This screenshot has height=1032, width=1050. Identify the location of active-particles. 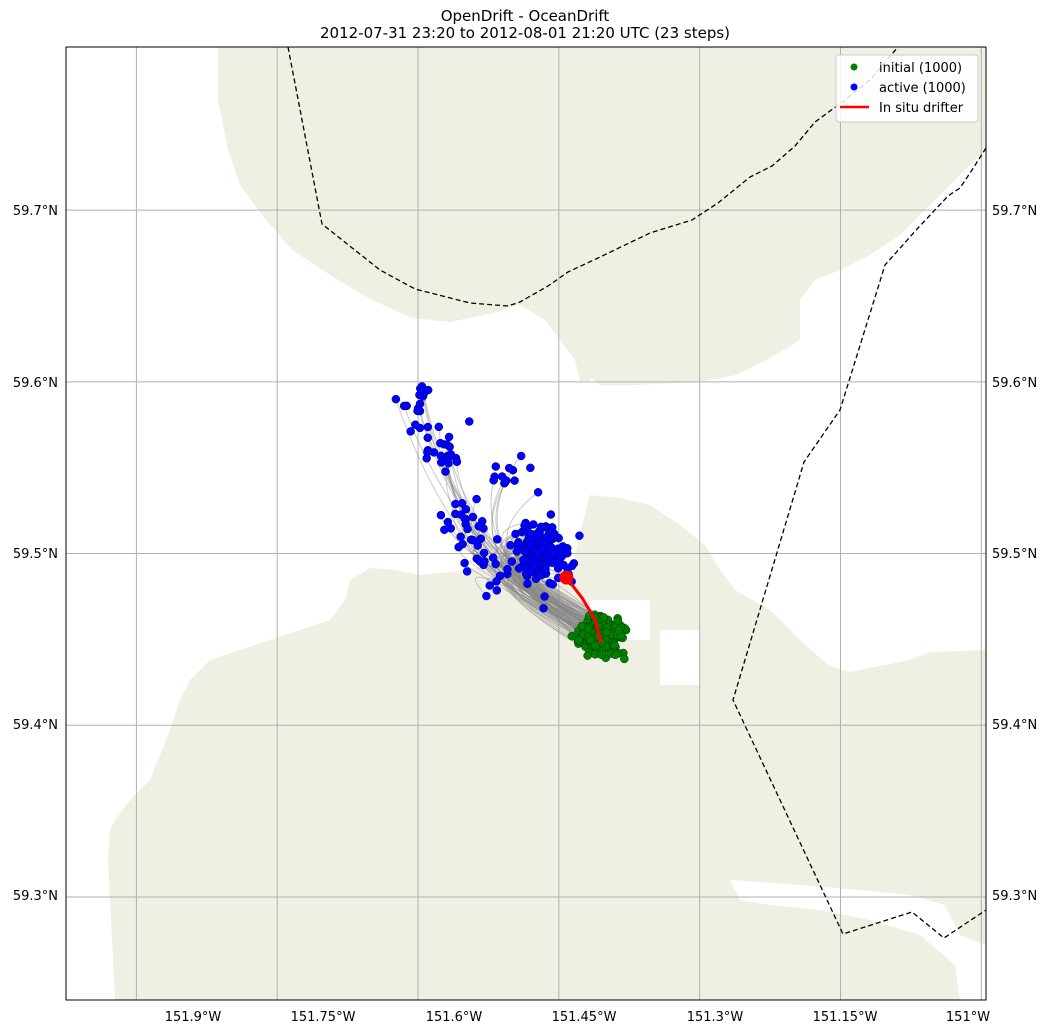
(487, 497).